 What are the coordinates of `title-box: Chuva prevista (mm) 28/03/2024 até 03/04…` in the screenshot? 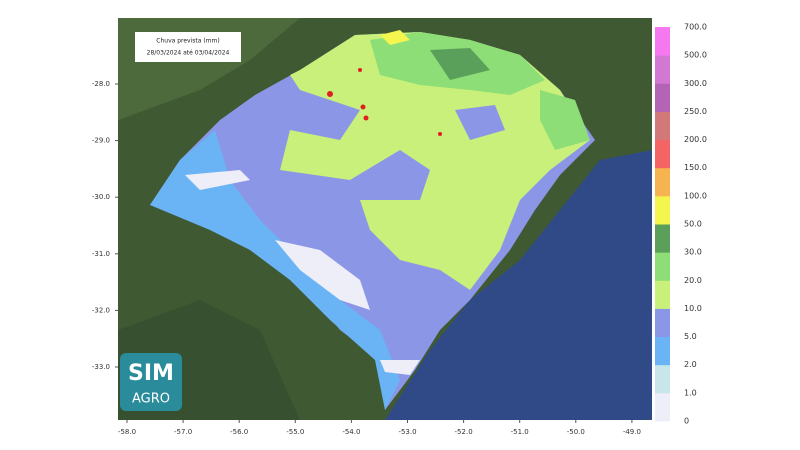 It's located at (188, 47).